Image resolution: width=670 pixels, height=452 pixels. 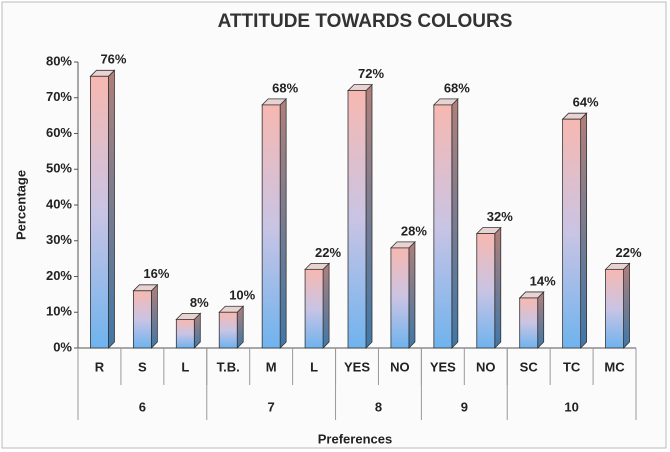 I want to click on value-label: 14%, so click(x=543, y=280).